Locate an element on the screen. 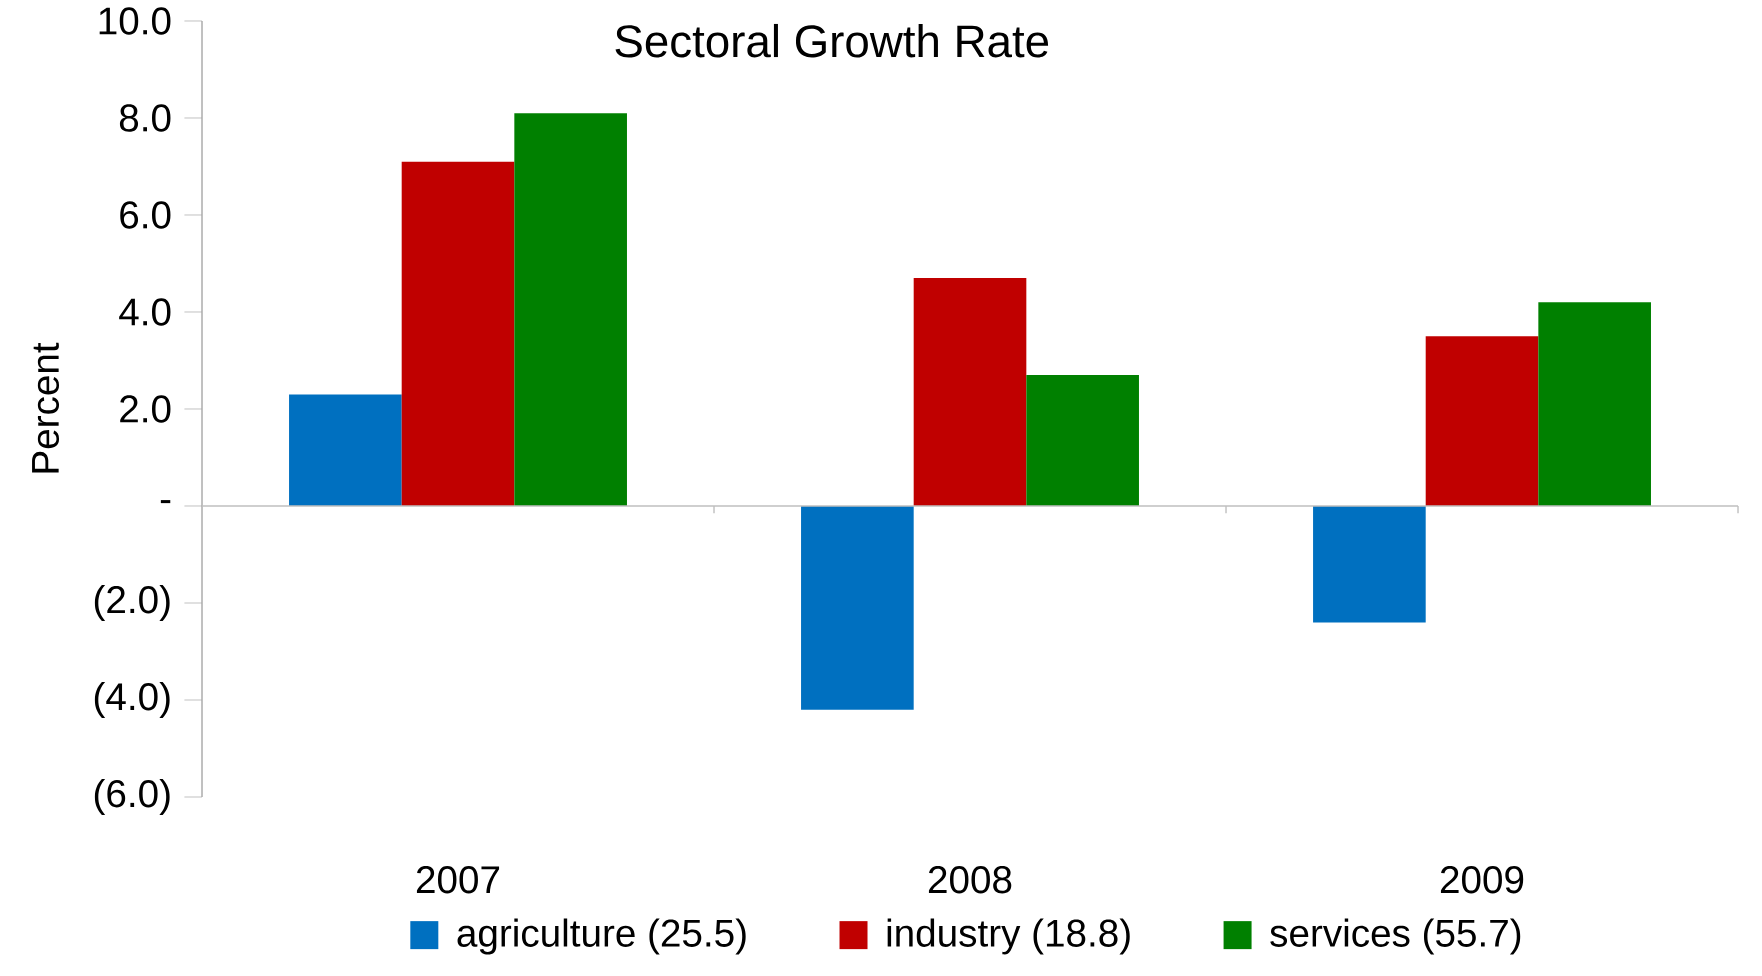  y-tick-label: 8.0 is located at coordinates (145, 118).